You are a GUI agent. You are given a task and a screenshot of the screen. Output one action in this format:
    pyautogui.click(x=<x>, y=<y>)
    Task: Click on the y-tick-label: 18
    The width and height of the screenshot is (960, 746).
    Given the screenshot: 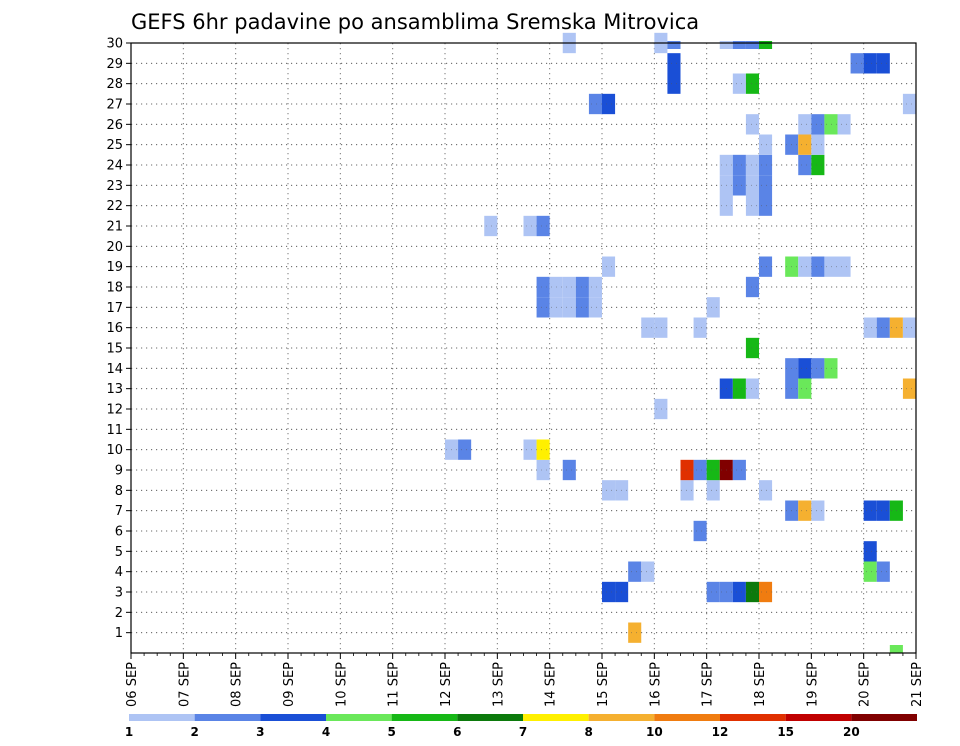 What is the action you would take?
    pyautogui.click(x=114, y=288)
    